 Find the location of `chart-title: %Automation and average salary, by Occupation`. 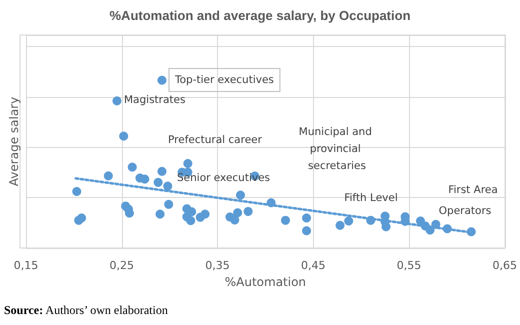

chart-title: %Automation and average salary, by Occupation is located at coordinates (260, 15).